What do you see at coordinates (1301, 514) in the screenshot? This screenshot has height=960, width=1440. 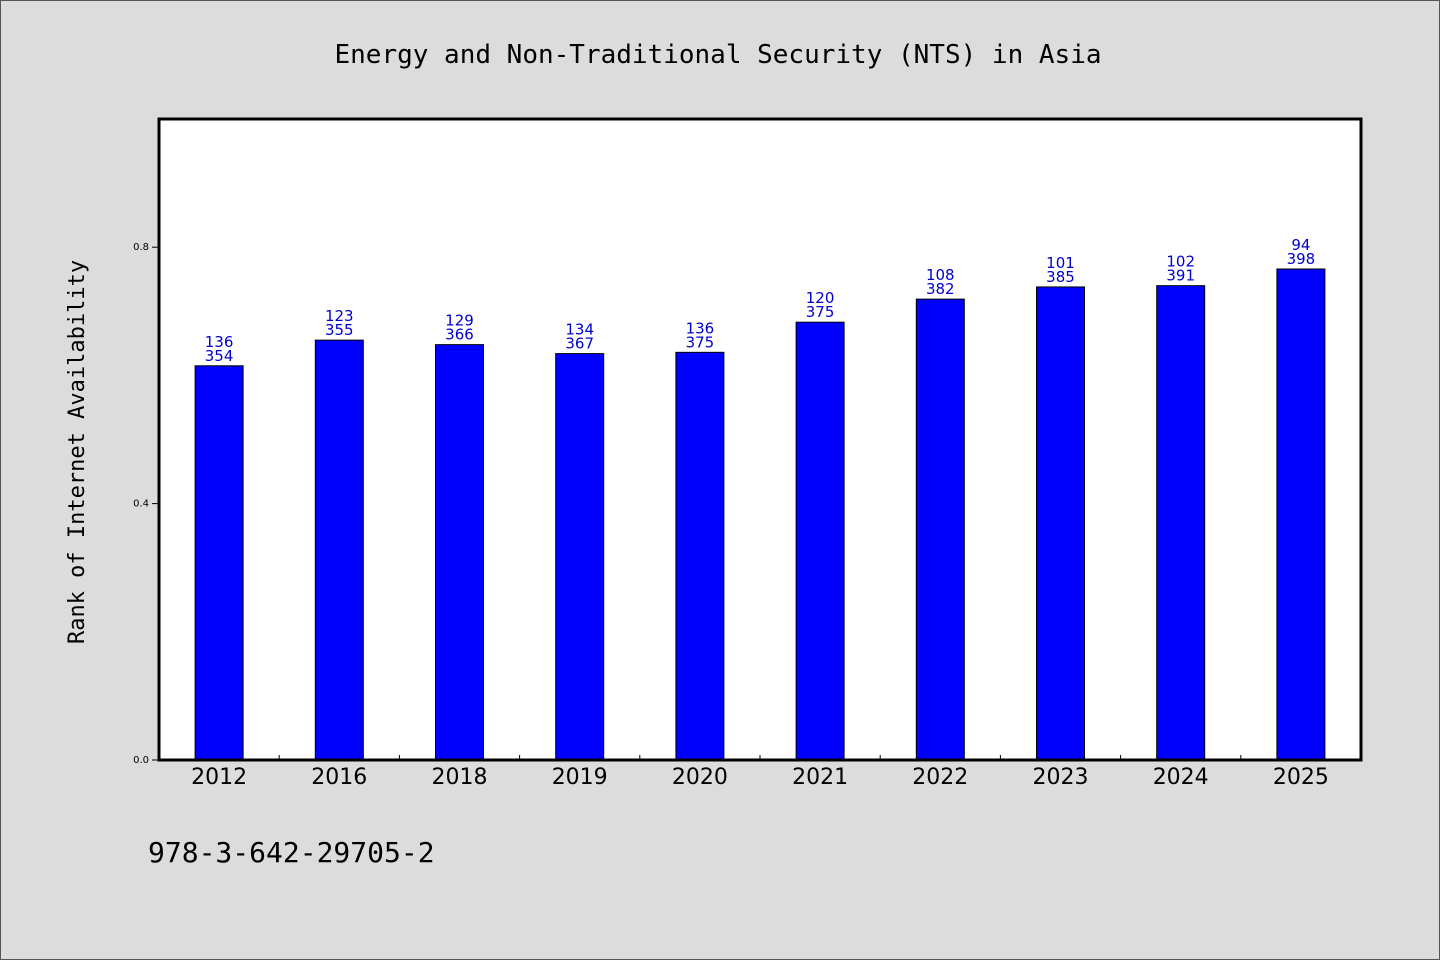 I see `bar-2025` at bounding box center [1301, 514].